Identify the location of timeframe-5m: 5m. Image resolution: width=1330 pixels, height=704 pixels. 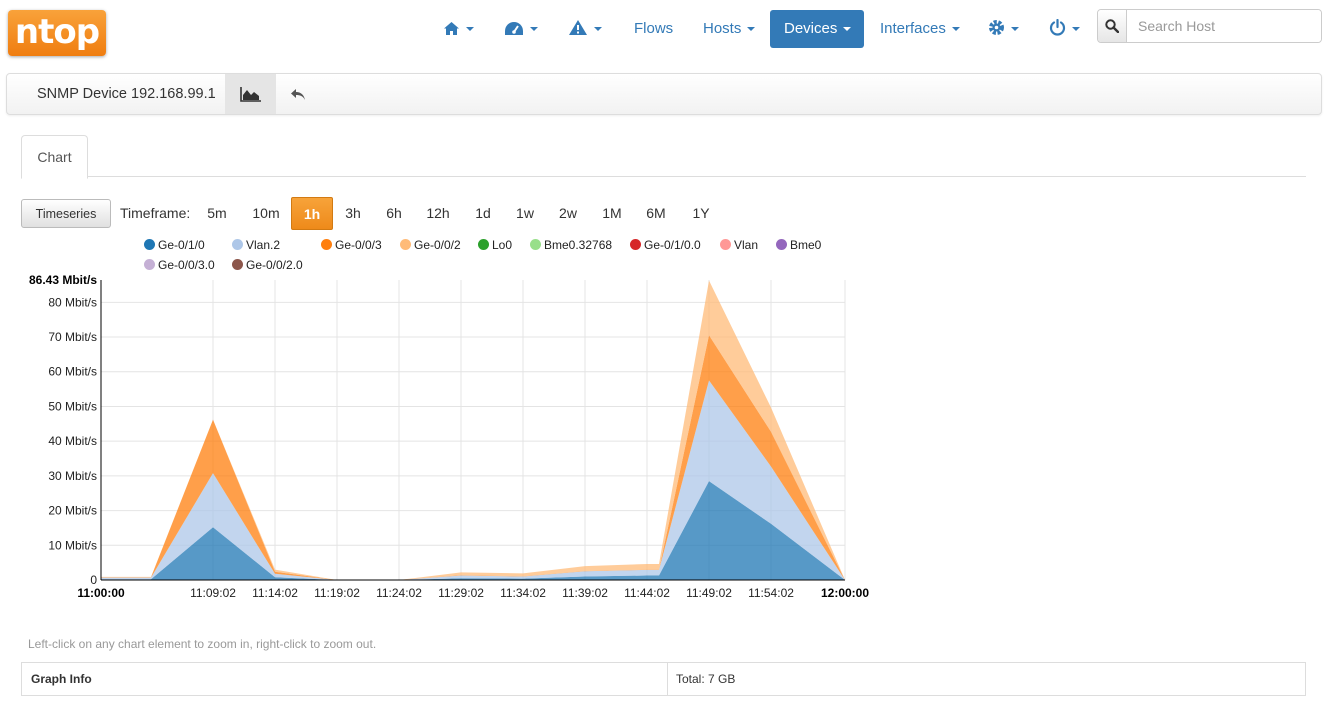
(217, 213).